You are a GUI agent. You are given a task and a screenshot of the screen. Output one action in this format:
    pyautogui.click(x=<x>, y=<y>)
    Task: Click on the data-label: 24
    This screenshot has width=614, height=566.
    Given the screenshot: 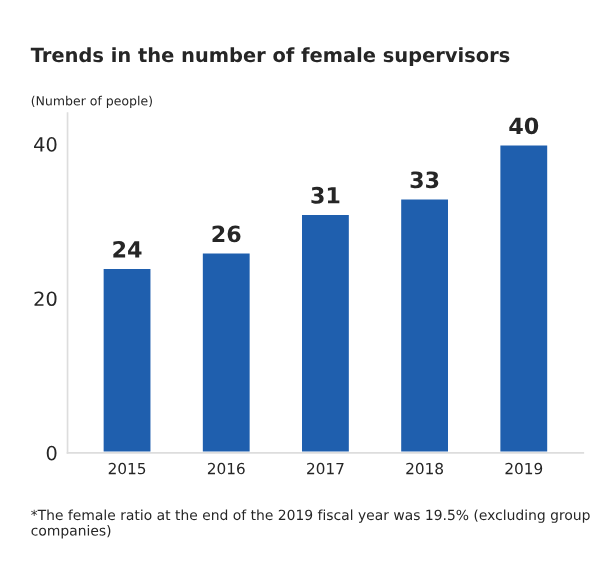 What is the action you would take?
    pyautogui.click(x=127, y=249)
    